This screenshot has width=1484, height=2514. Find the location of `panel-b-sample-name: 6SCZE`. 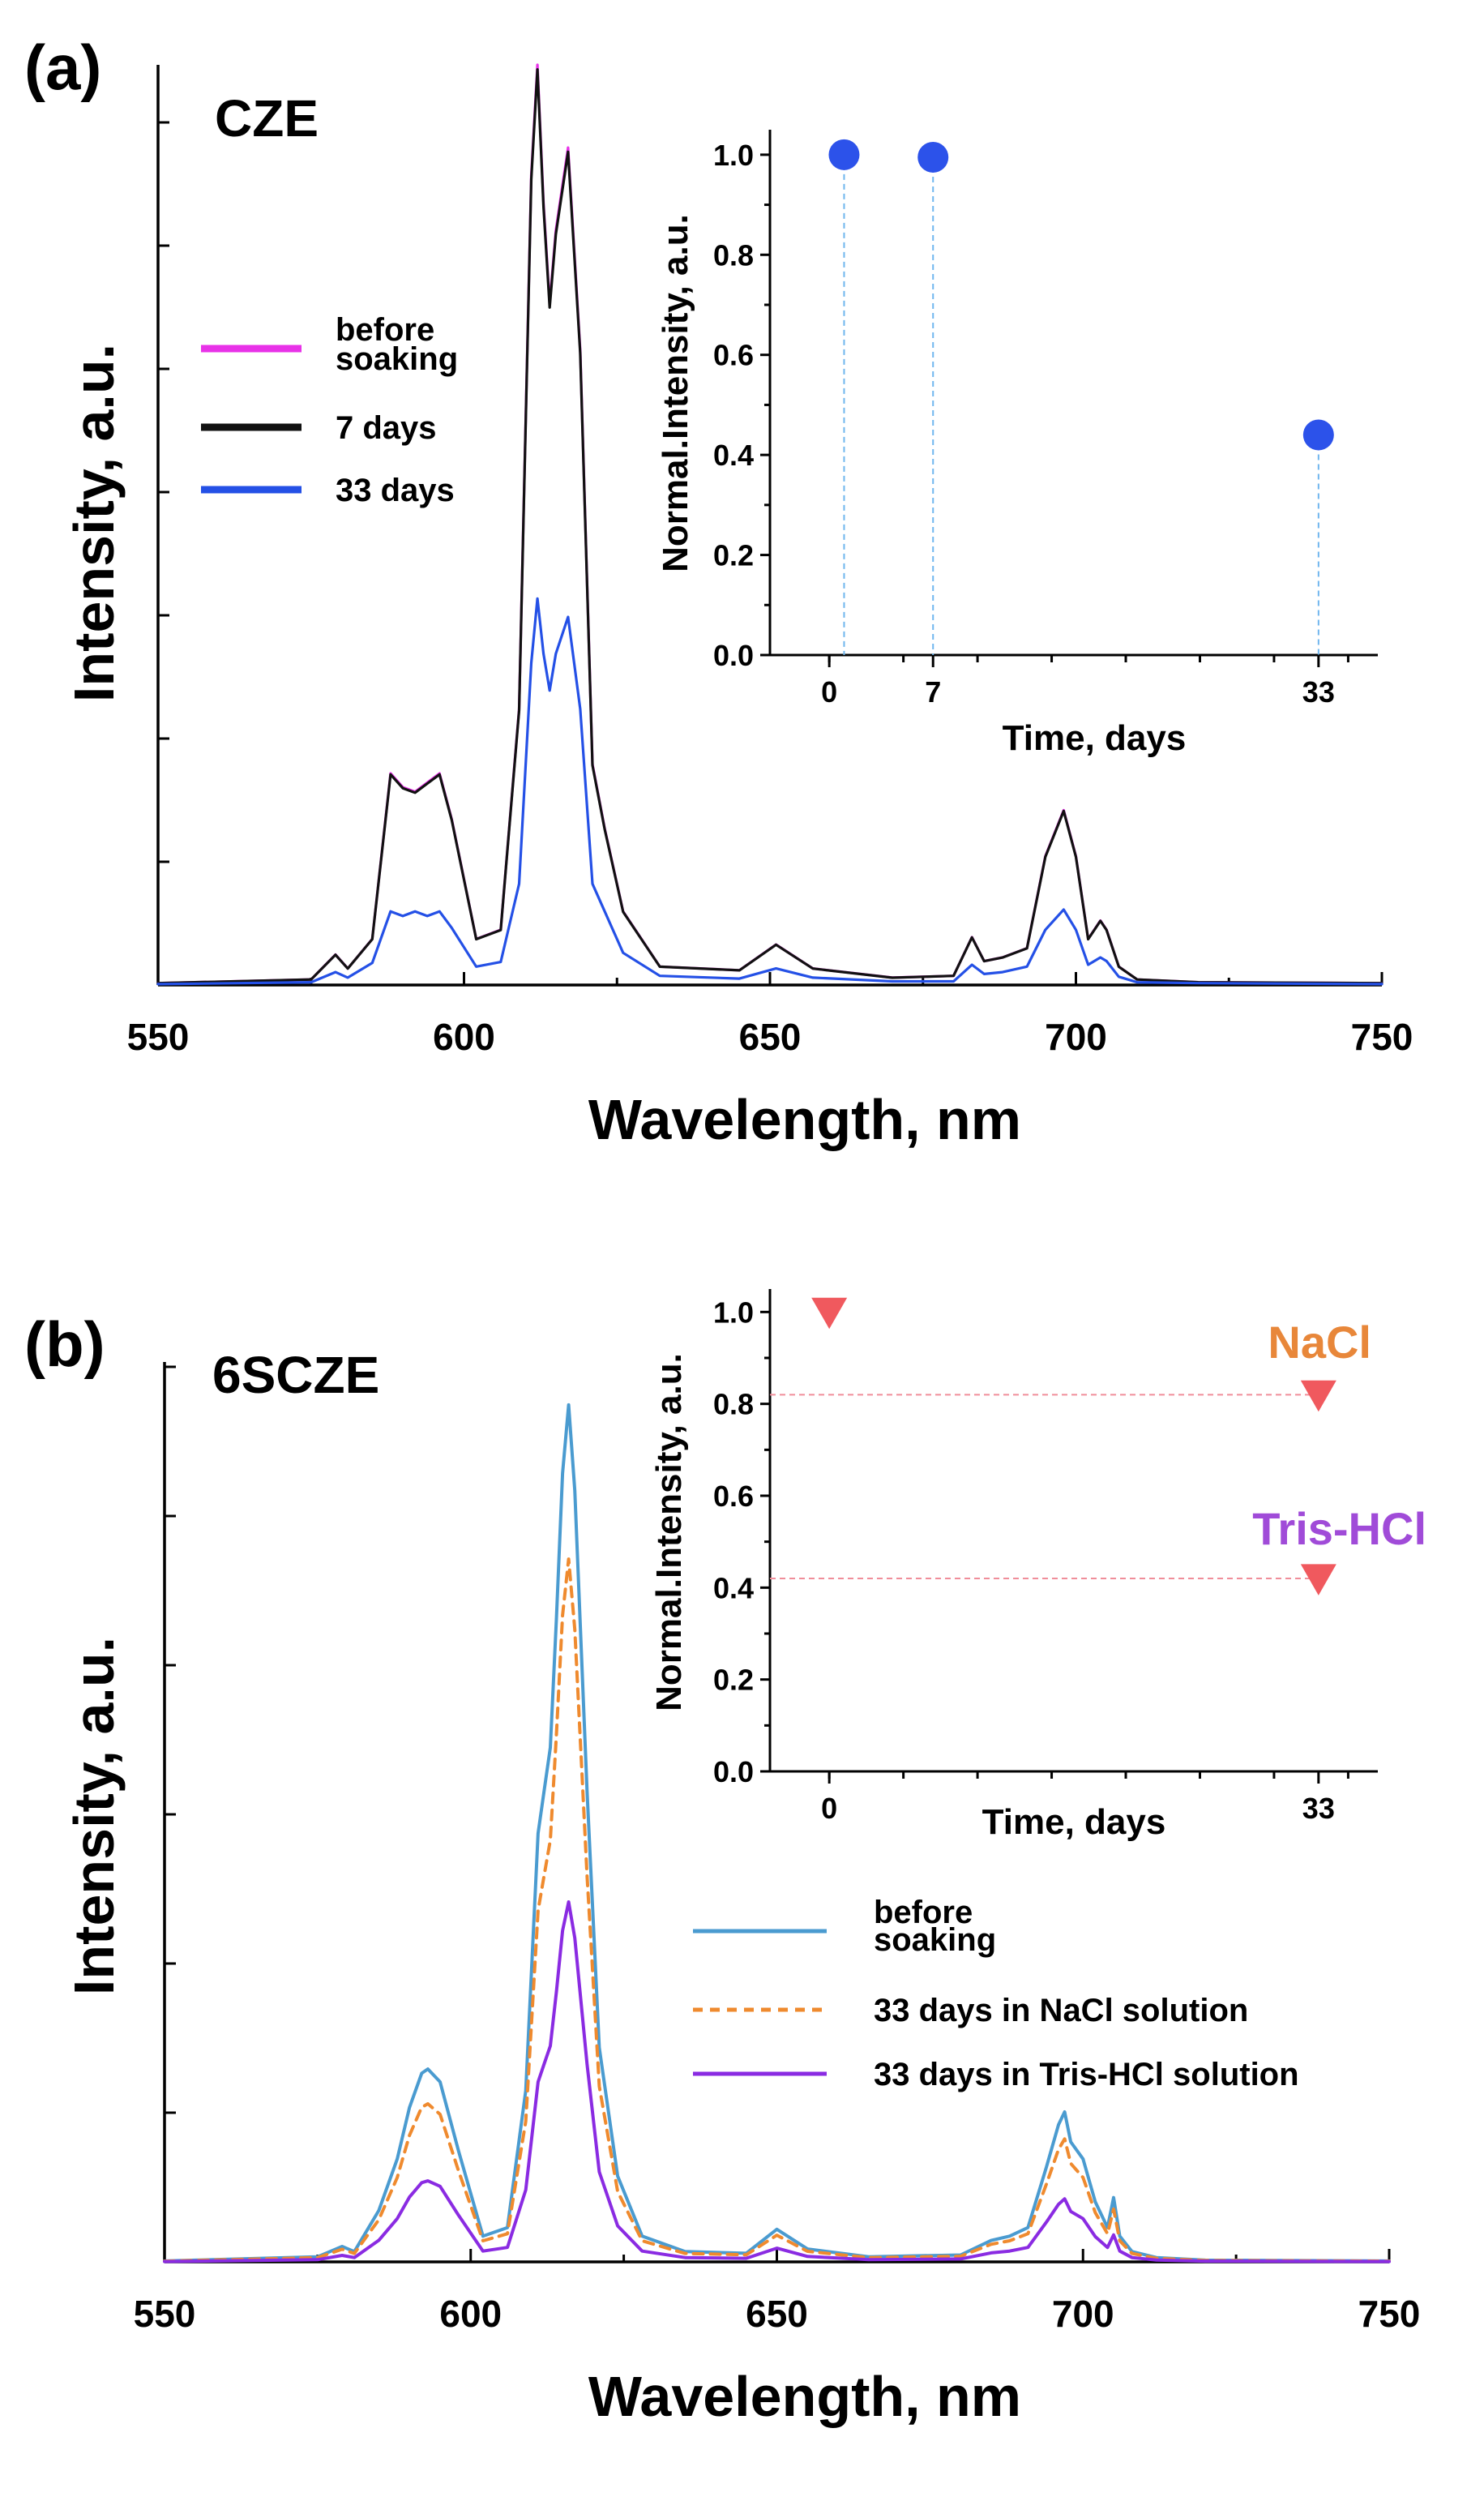

panel-b-sample-name: 6SCZE is located at coordinates (295, 1375).